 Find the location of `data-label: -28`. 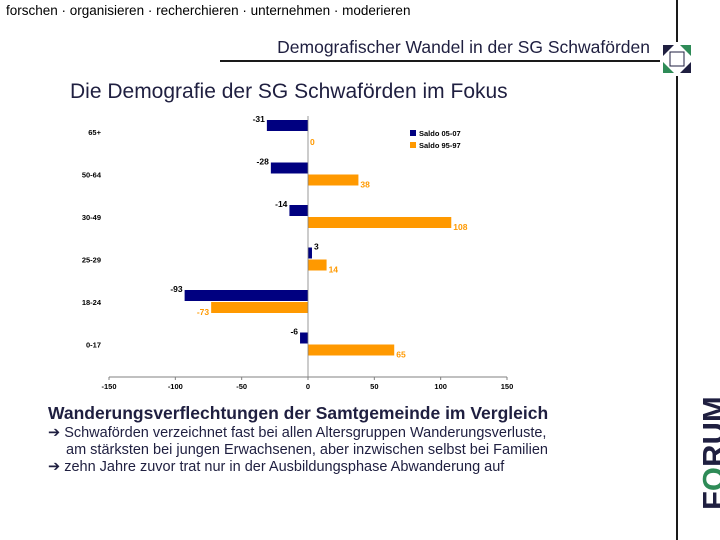

data-label: -28 is located at coordinates (263, 162).